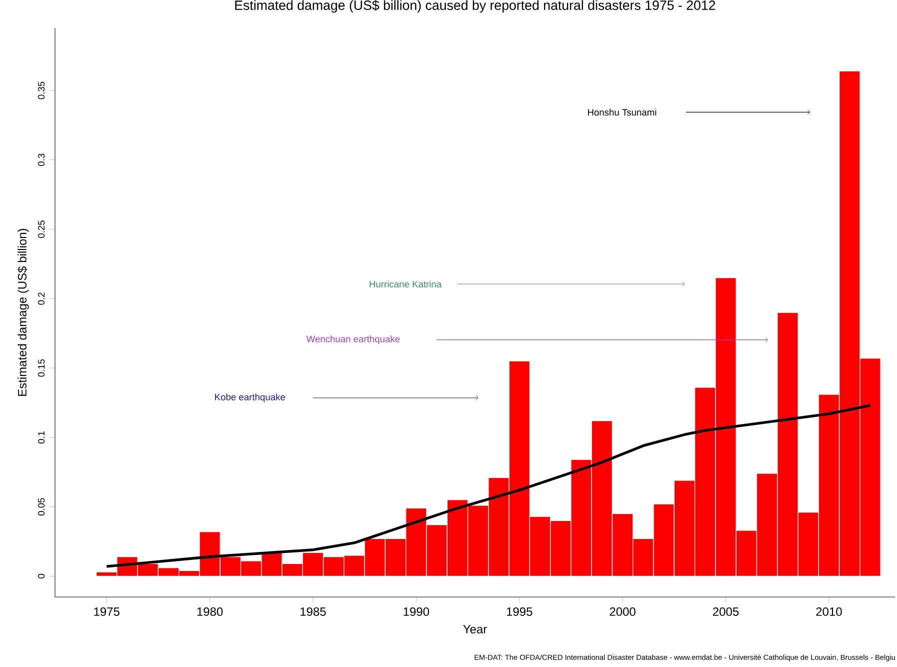 This screenshot has height=667, width=897. What do you see at coordinates (107, 611) in the screenshot?
I see `x-tick-label: 1975` at bounding box center [107, 611].